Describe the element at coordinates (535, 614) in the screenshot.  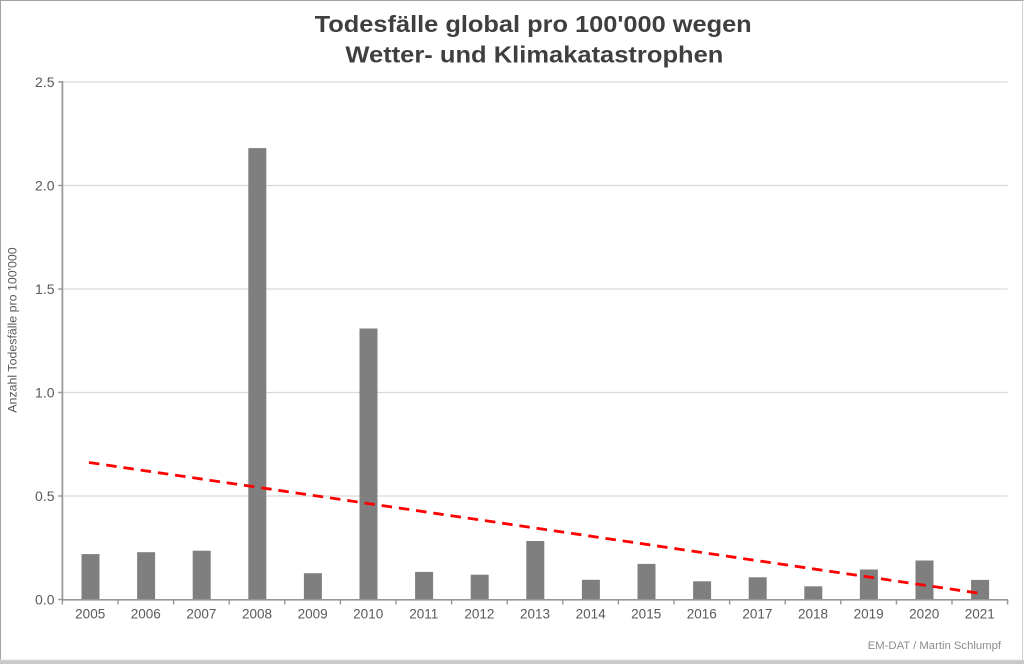
I see `svg-text: 2013` at that location.